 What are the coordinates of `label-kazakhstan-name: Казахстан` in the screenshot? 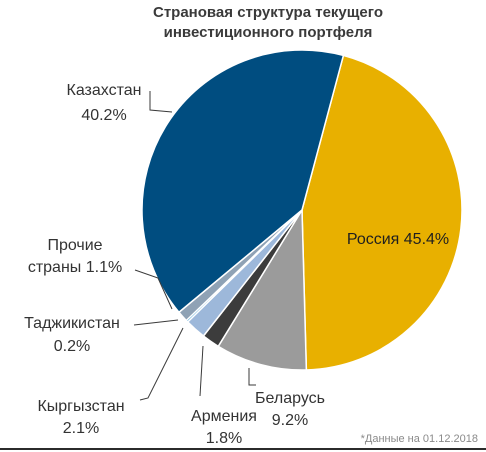 It's located at (104, 90).